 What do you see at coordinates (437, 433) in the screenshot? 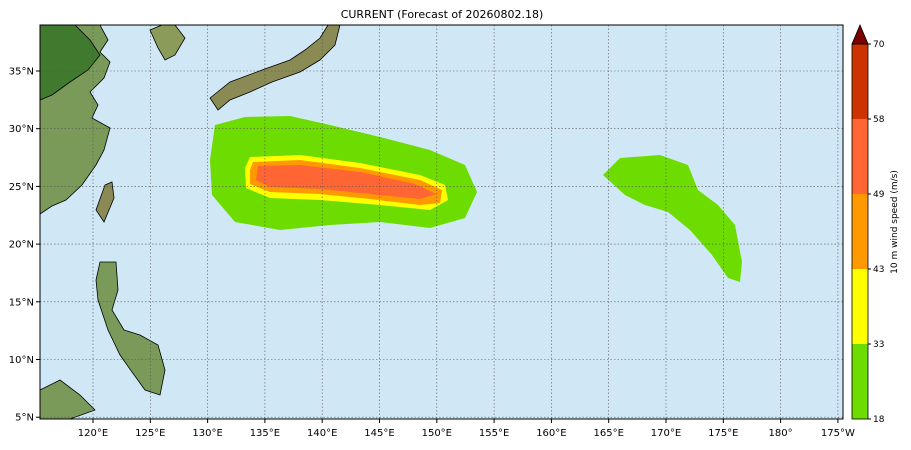
I see `lon-label: 150°E` at bounding box center [437, 433].